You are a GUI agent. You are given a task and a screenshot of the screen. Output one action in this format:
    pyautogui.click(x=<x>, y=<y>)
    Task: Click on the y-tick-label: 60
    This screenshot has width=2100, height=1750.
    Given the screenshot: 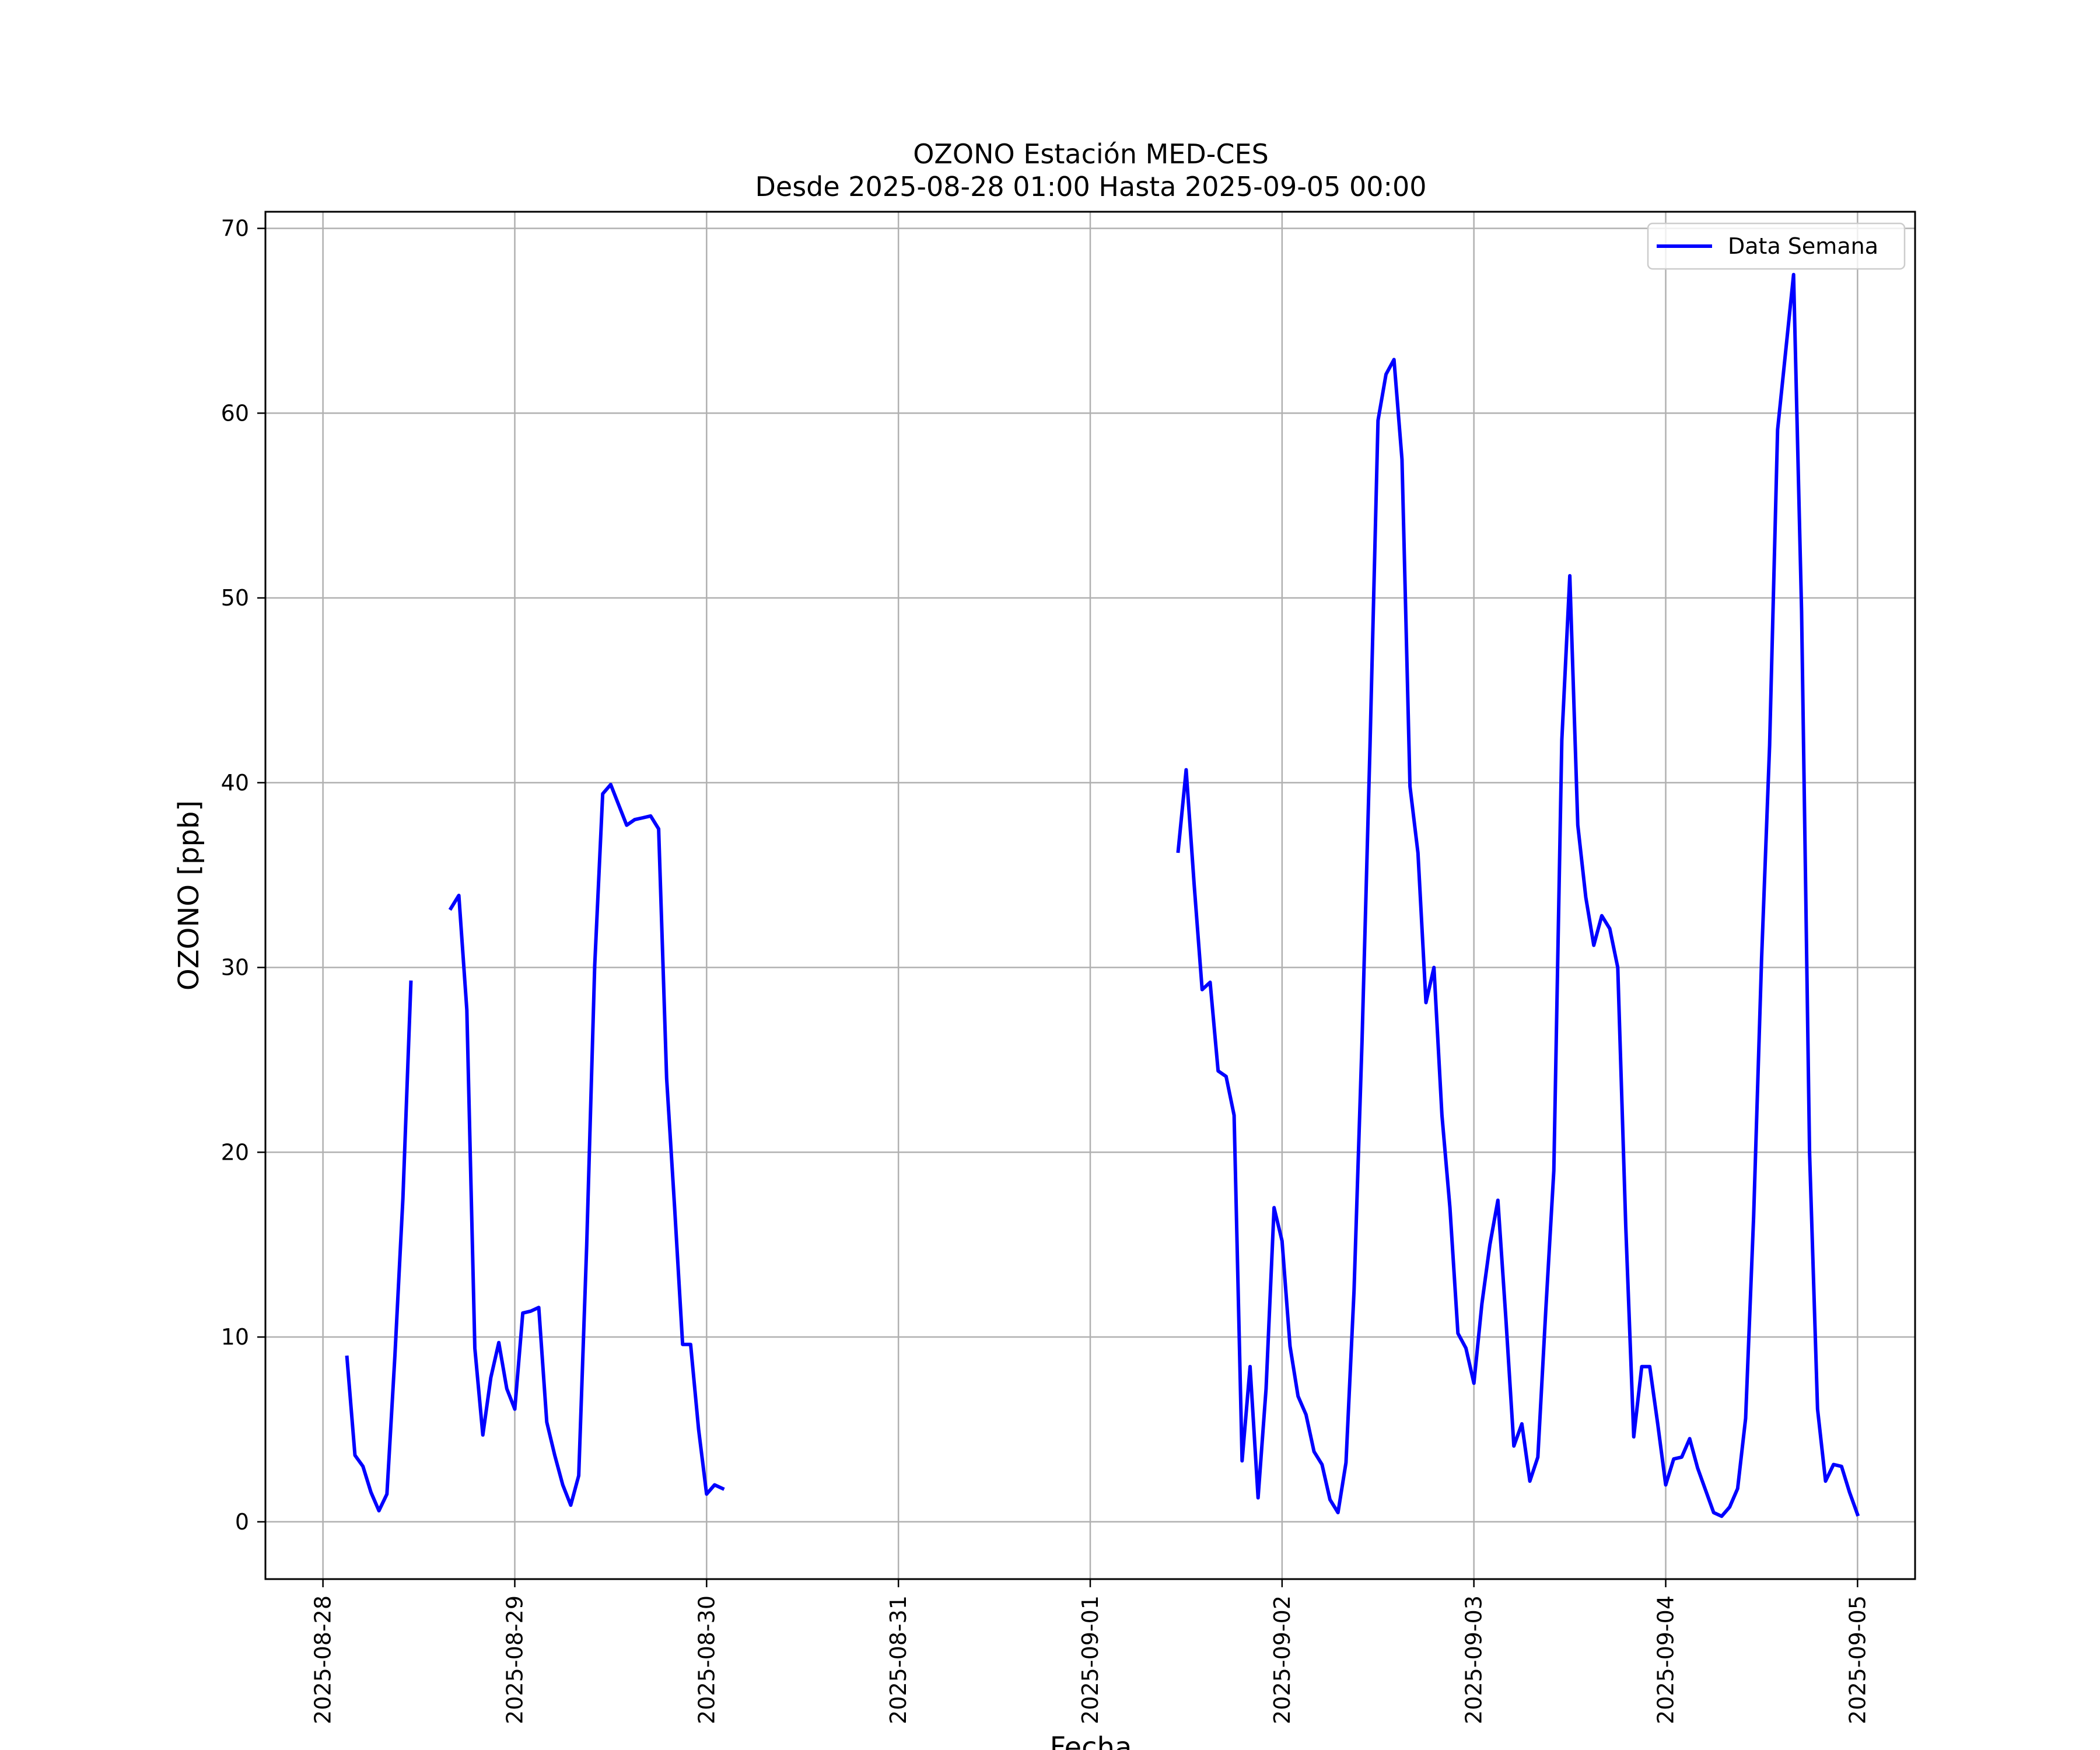 What is the action you would take?
    pyautogui.click(x=235, y=413)
    